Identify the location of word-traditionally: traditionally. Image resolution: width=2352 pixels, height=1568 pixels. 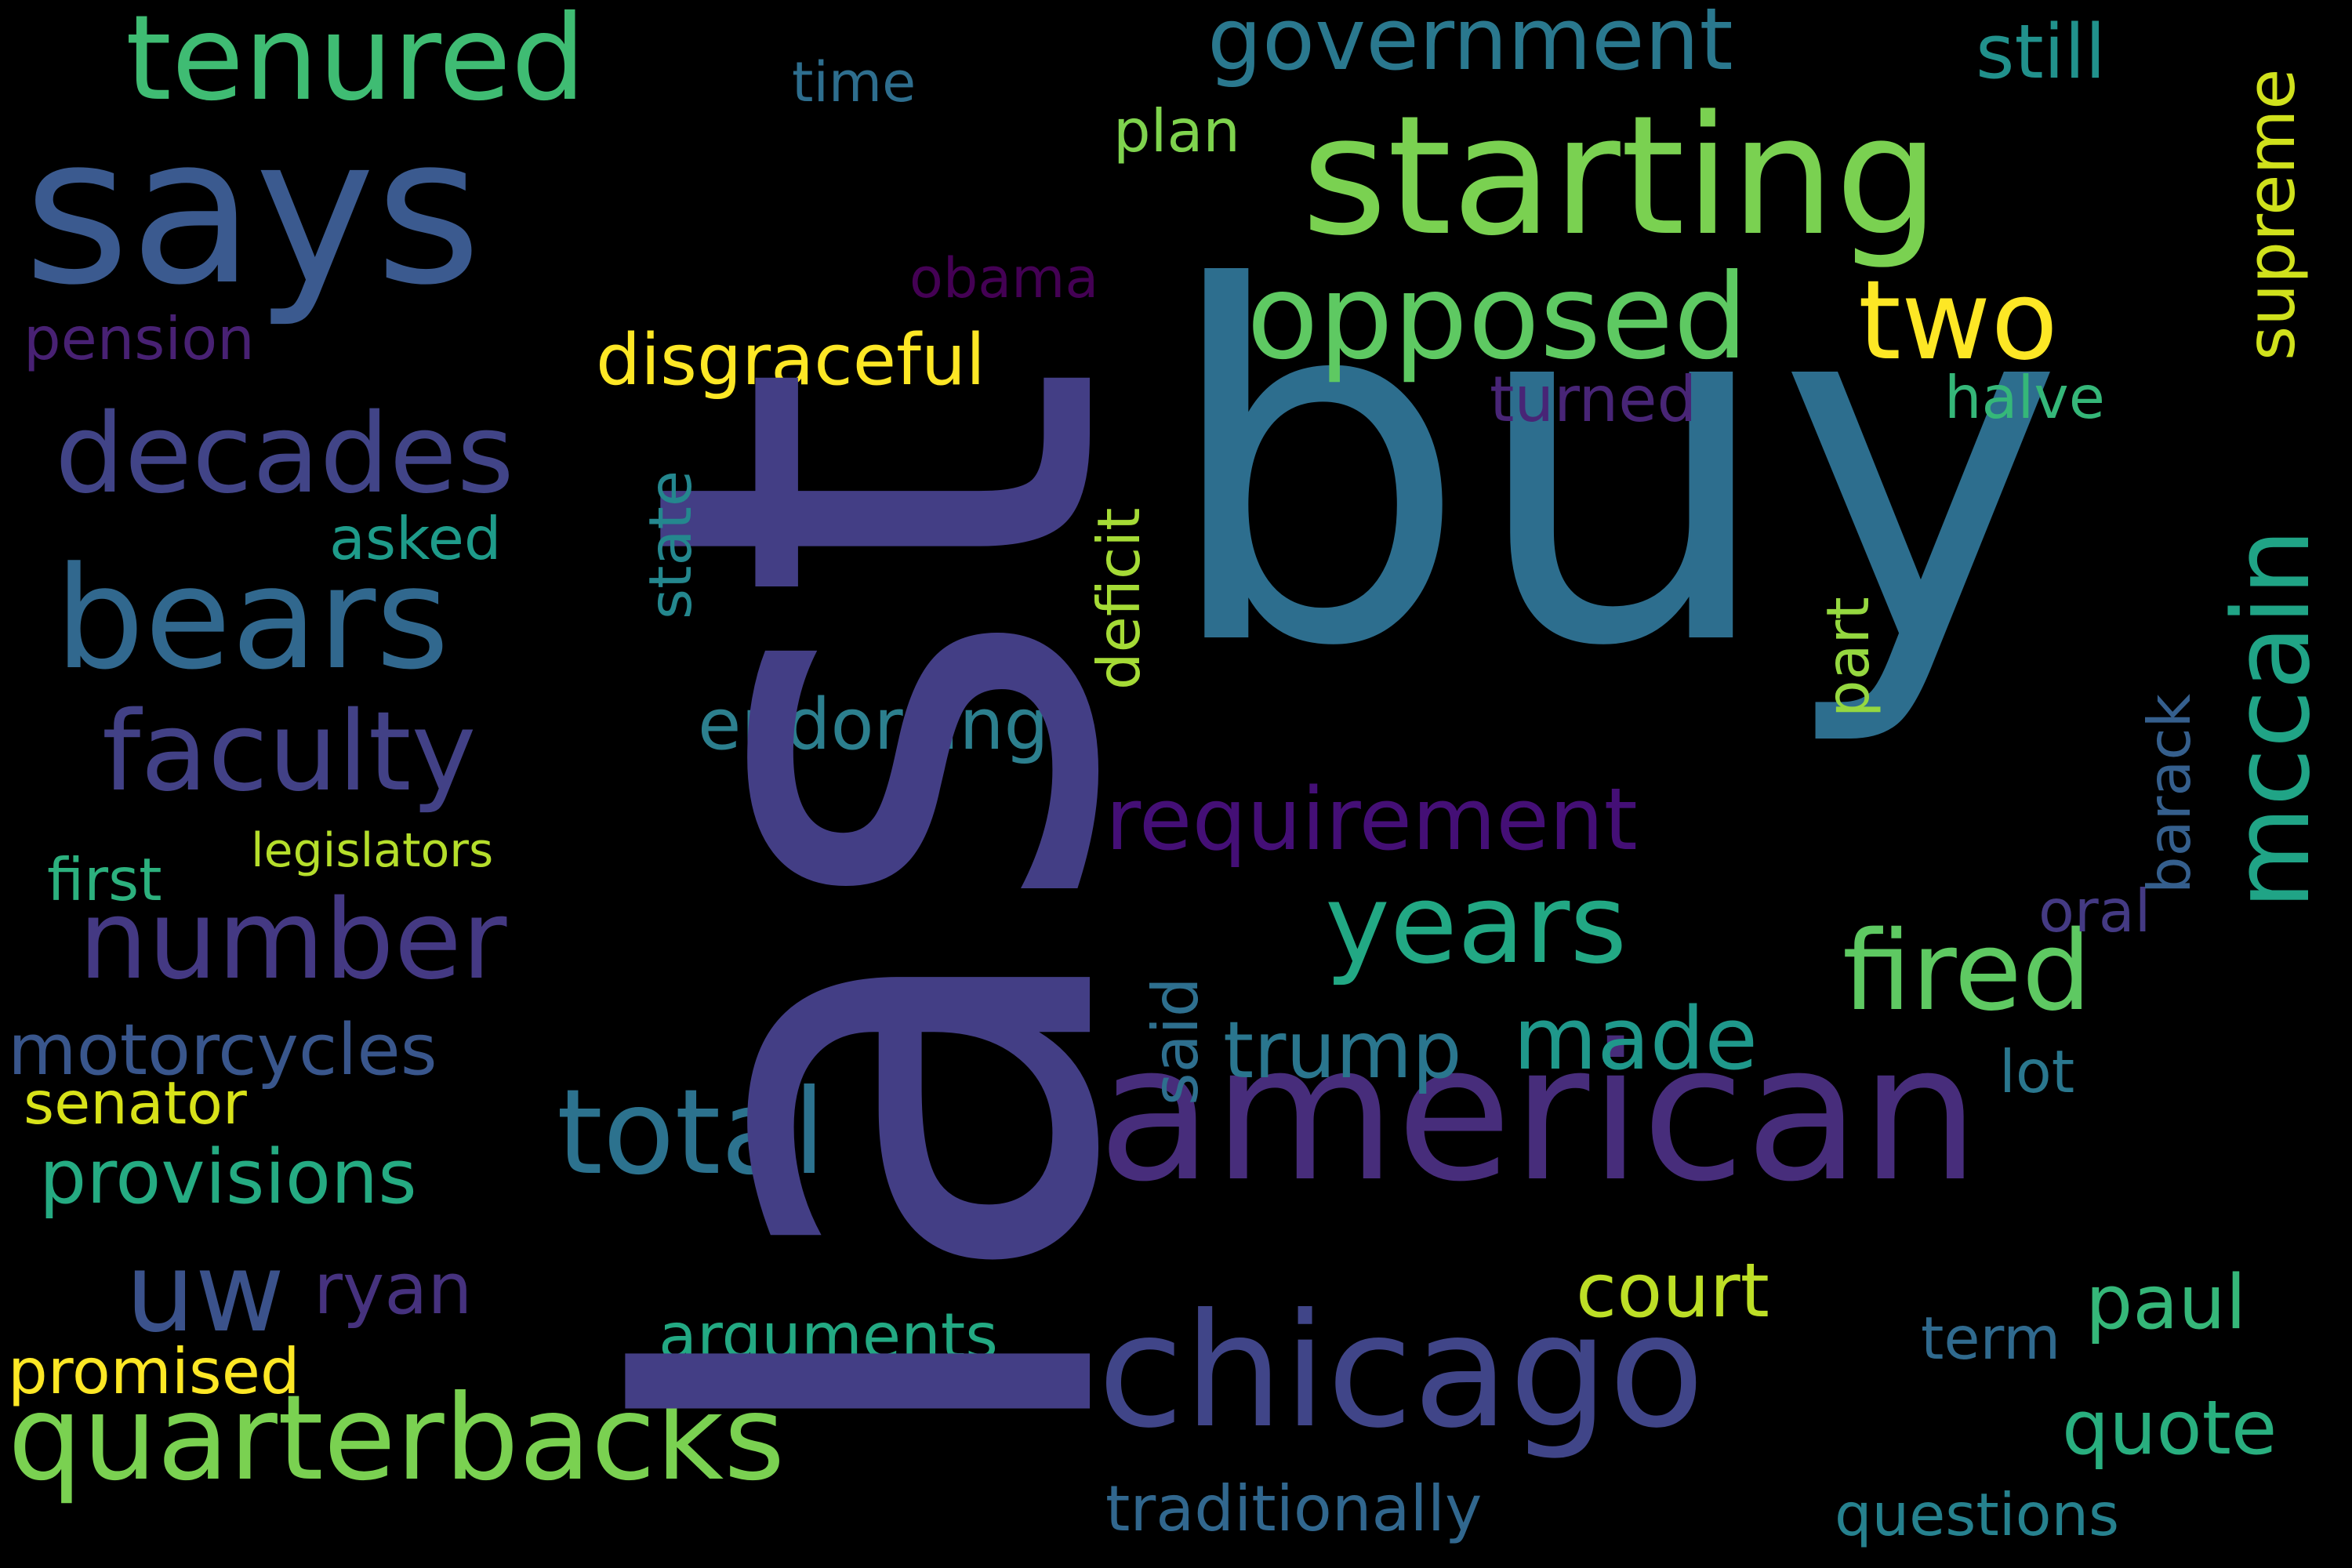
(1294, 1508).